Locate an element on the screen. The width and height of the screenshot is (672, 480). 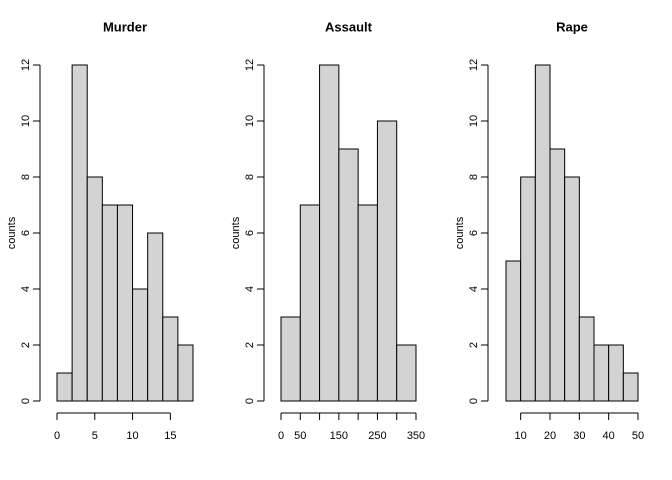
x-tick-label: 20 is located at coordinates (550, 436).